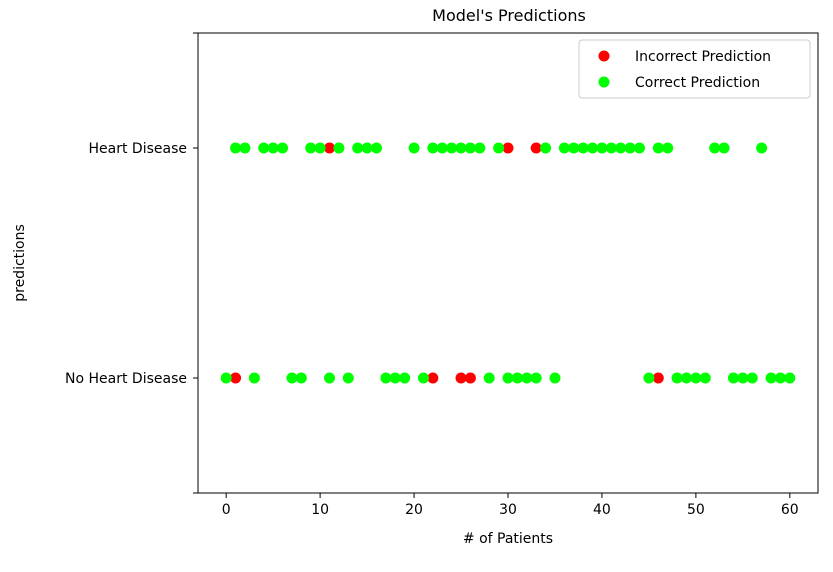 This screenshot has width=833, height=572. What do you see at coordinates (697, 83) in the screenshot?
I see `legend-label-correct: Correct Prediction` at bounding box center [697, 83].